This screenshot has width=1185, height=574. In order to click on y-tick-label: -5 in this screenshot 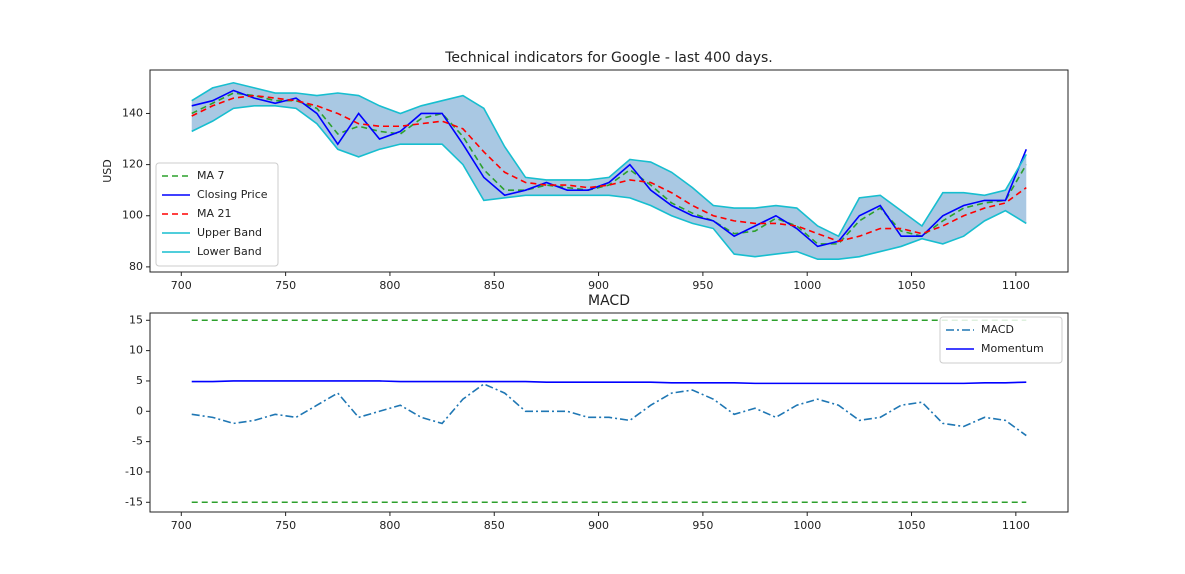, I will do `click(137, 441)`.